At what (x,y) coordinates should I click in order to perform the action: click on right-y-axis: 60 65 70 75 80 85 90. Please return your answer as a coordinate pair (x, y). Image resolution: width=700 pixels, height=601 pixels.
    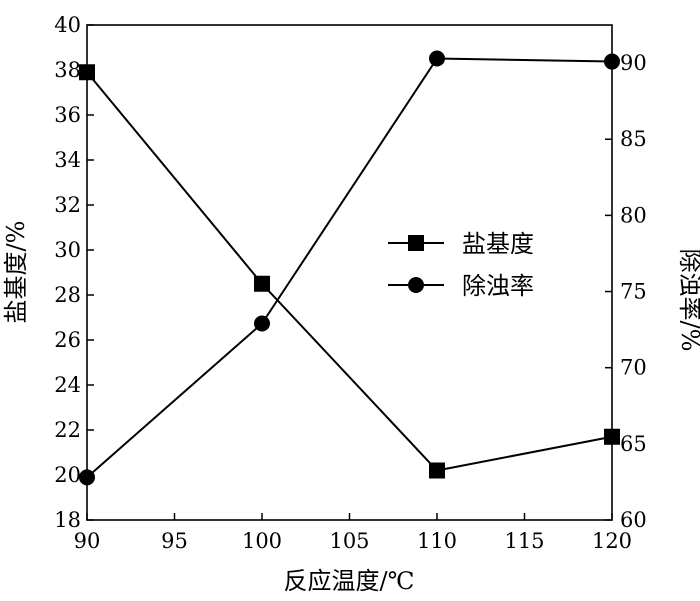
    Looking at the image, I should click on (626, 291).